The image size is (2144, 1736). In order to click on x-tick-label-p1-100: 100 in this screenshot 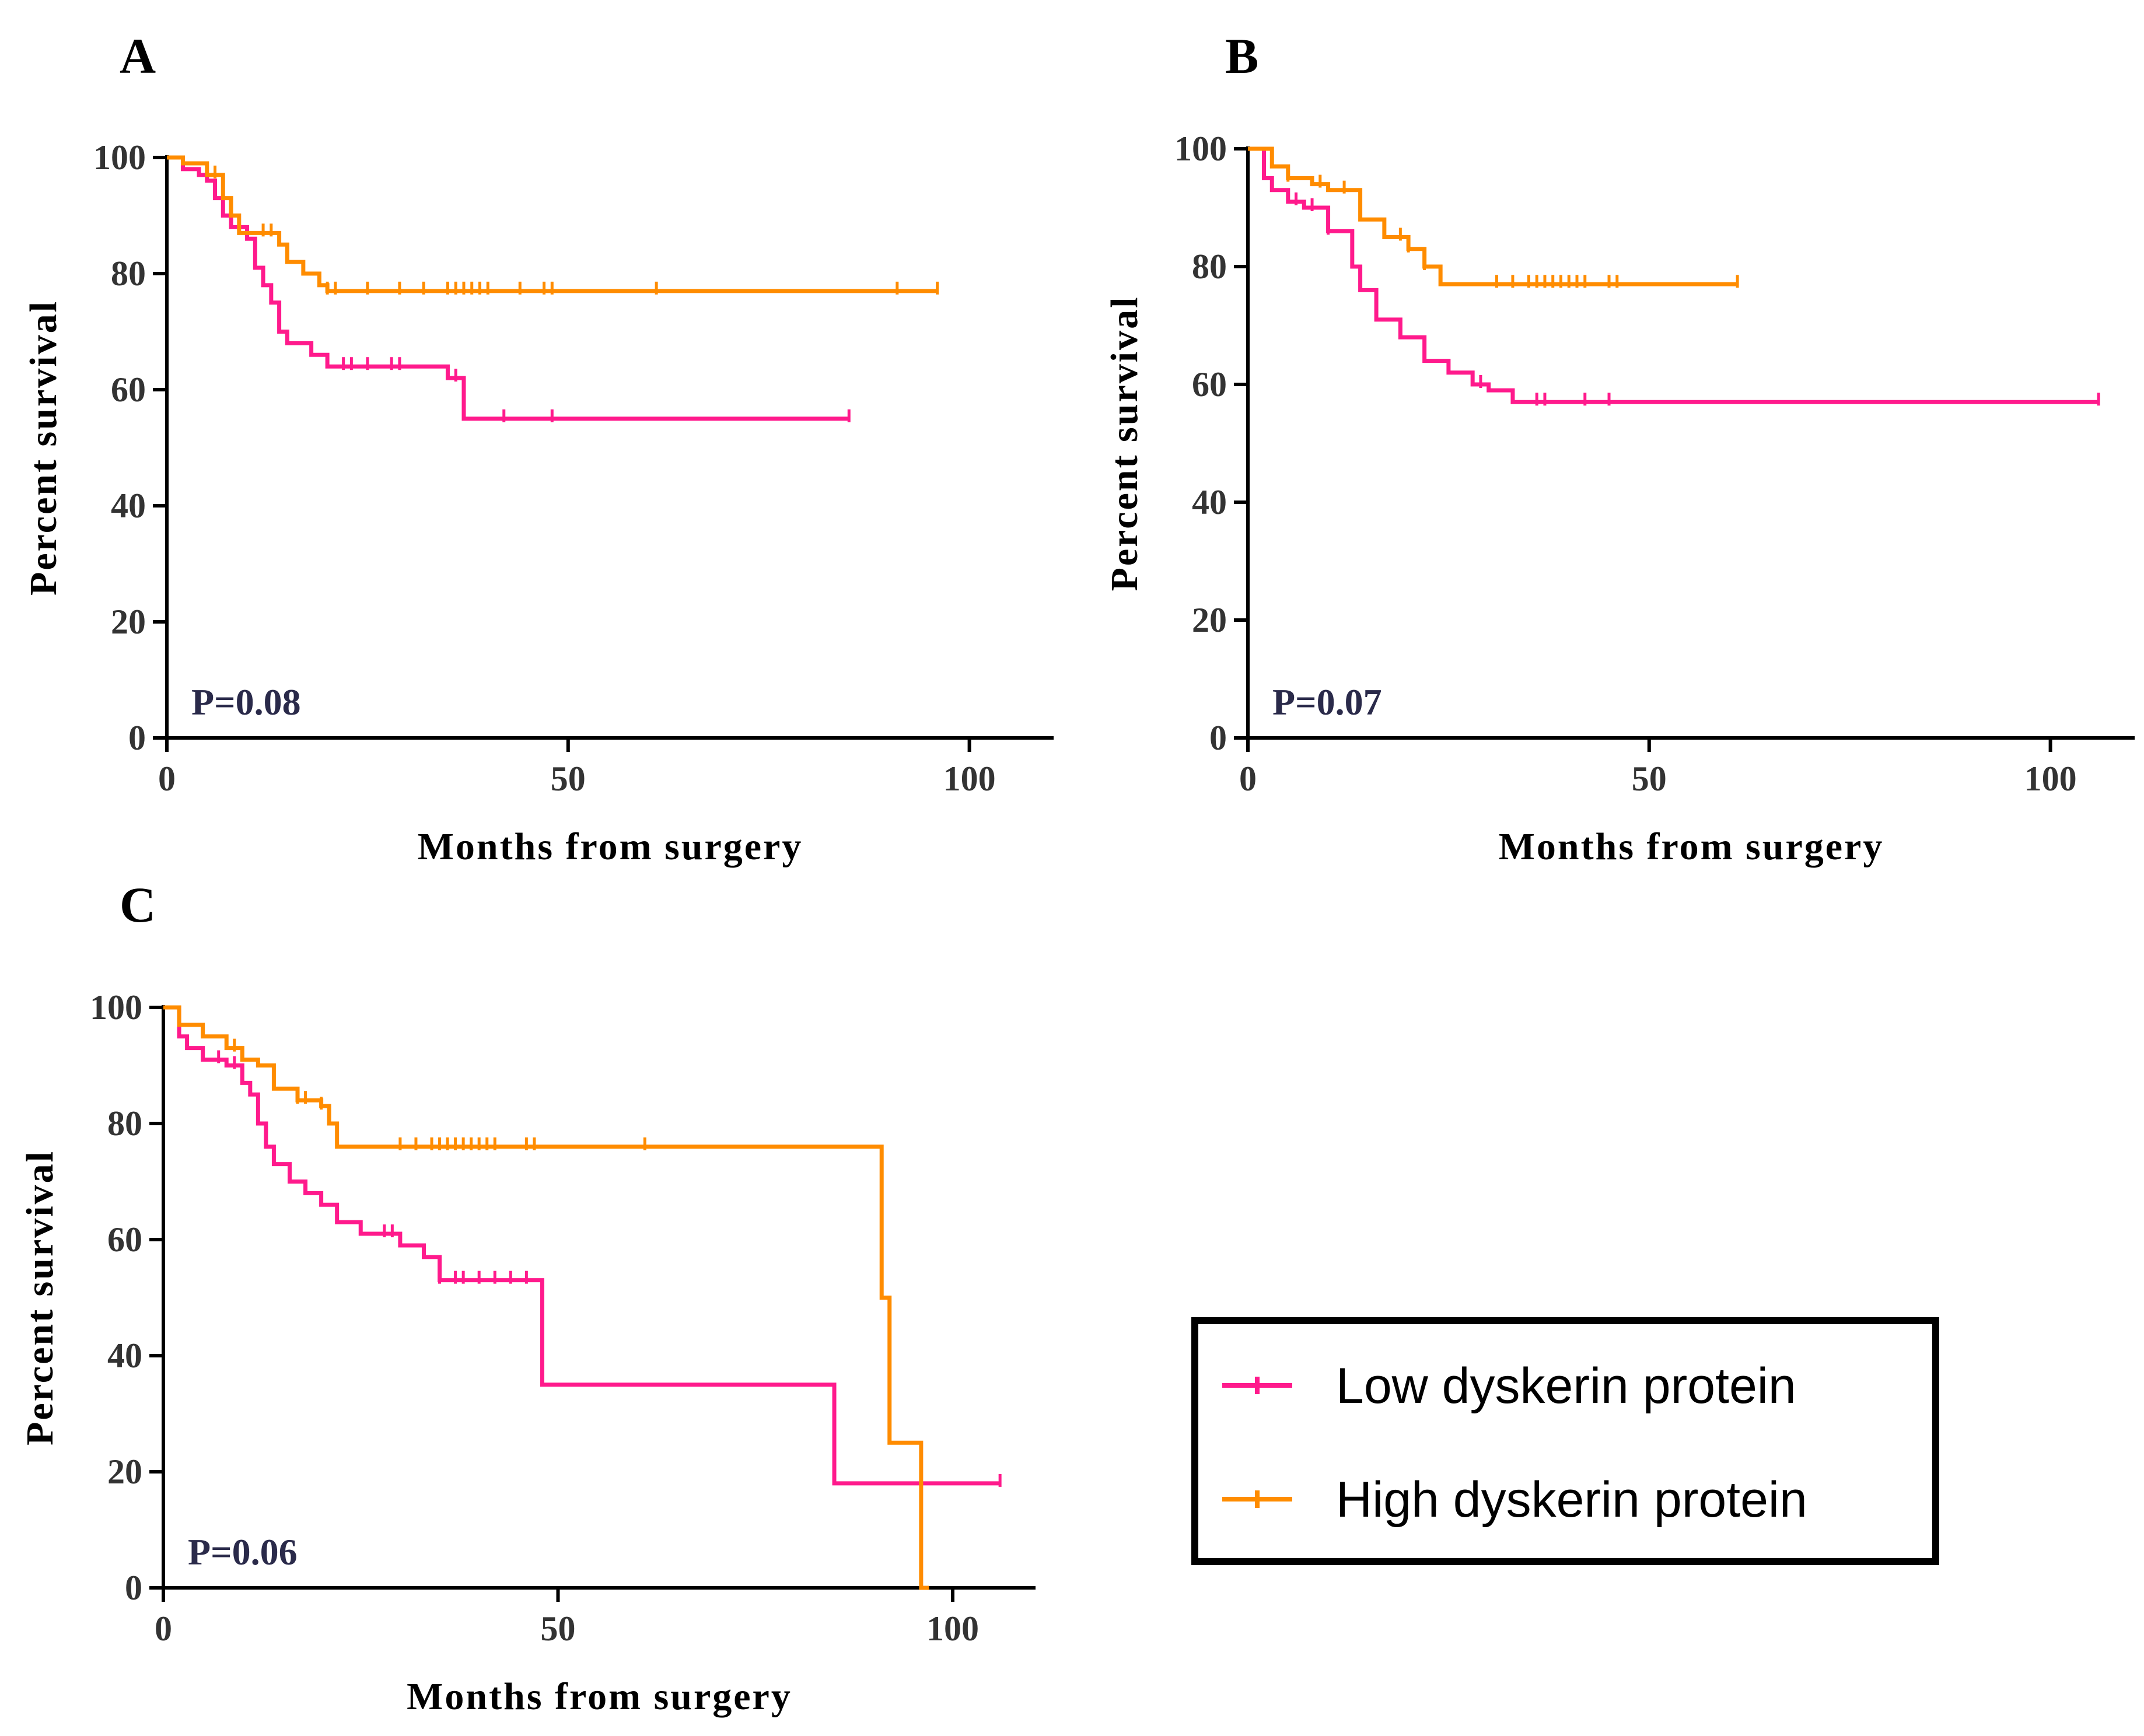, I will do `click(2050, 779)`.